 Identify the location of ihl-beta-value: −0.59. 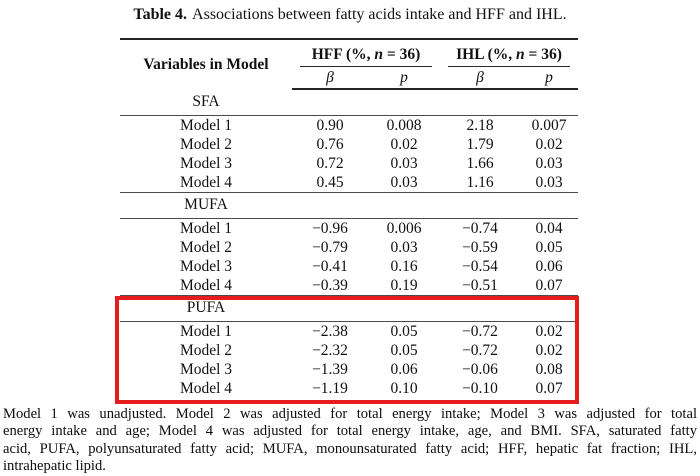
(480, 247).